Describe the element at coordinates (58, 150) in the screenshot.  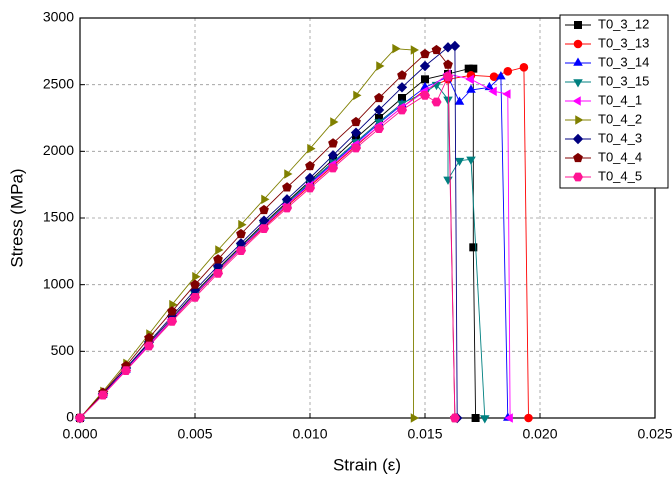
I see `y-tick-label: 2000` at that location.